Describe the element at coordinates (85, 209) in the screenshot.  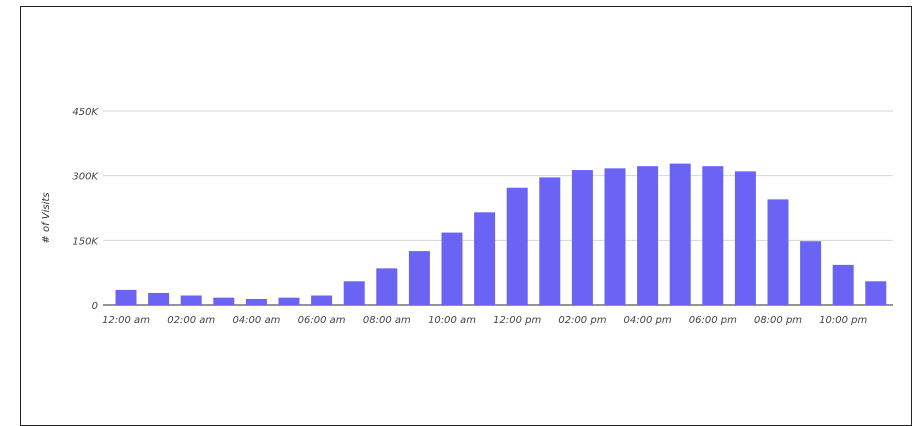
I see `y-axis-ticks: 0 150K 300K 450K` at that location.